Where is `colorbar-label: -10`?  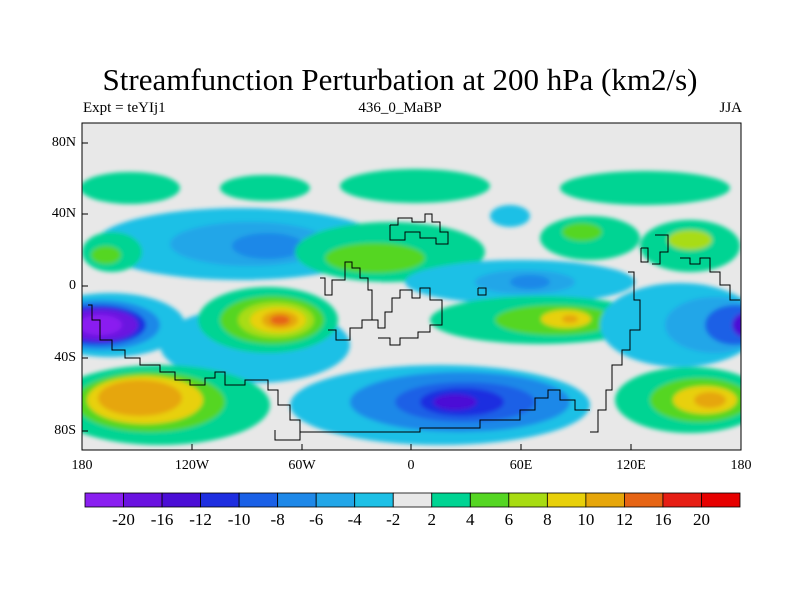 colorbar-label: -10 is located at coordinates (239, 519).